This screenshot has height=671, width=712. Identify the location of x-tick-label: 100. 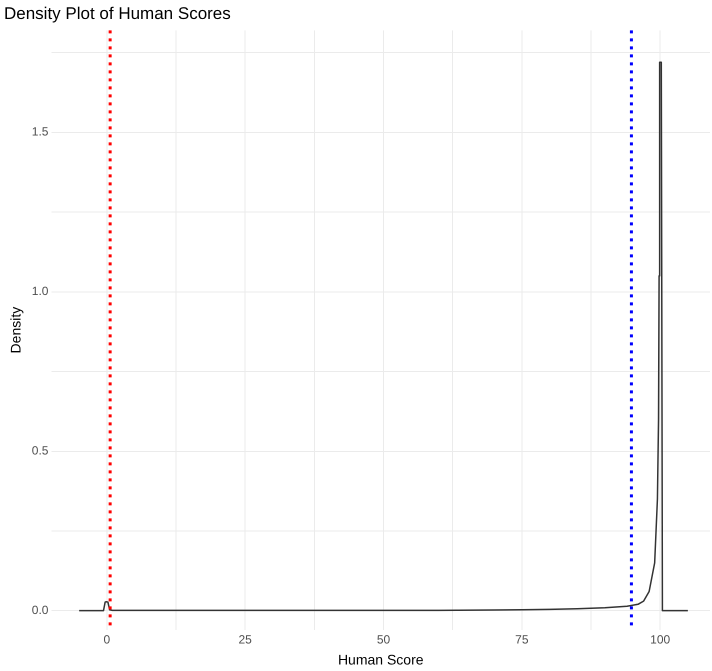
(660, 639).